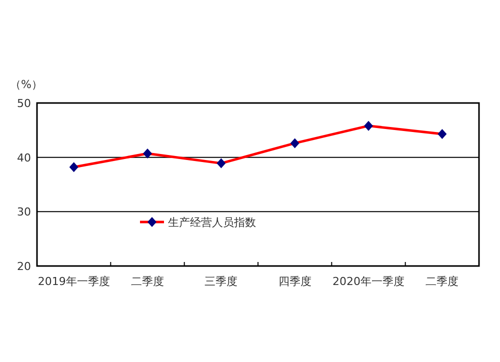 This screenshot has width=500, height=362. Describe the element at coordinates (221, 281) in the screenshot. I see `x-tick-label: 三季度` at that location.